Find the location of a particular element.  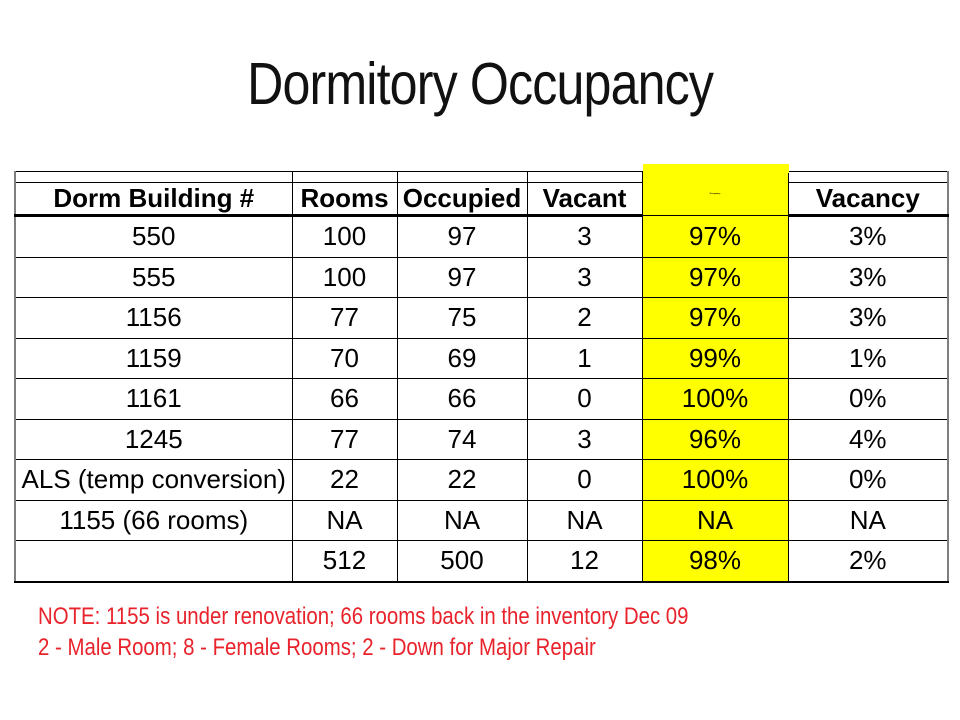

cell-vacant: 1 is located at coordinates (584, 358).